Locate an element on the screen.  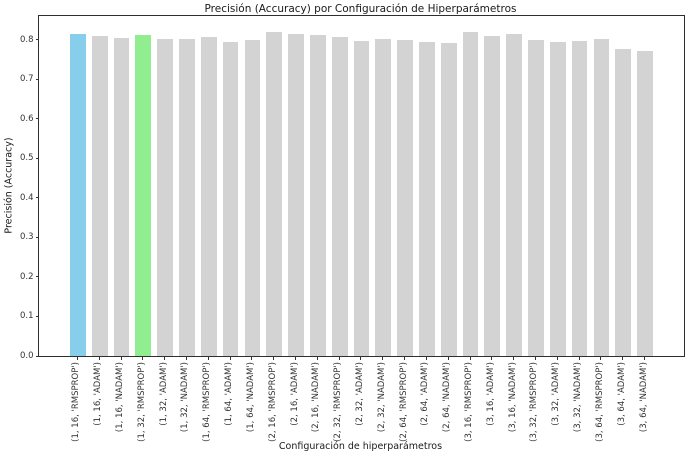
x-tick-slot: (1, 16, 'NADAM') is located at coordinates (121, 399).